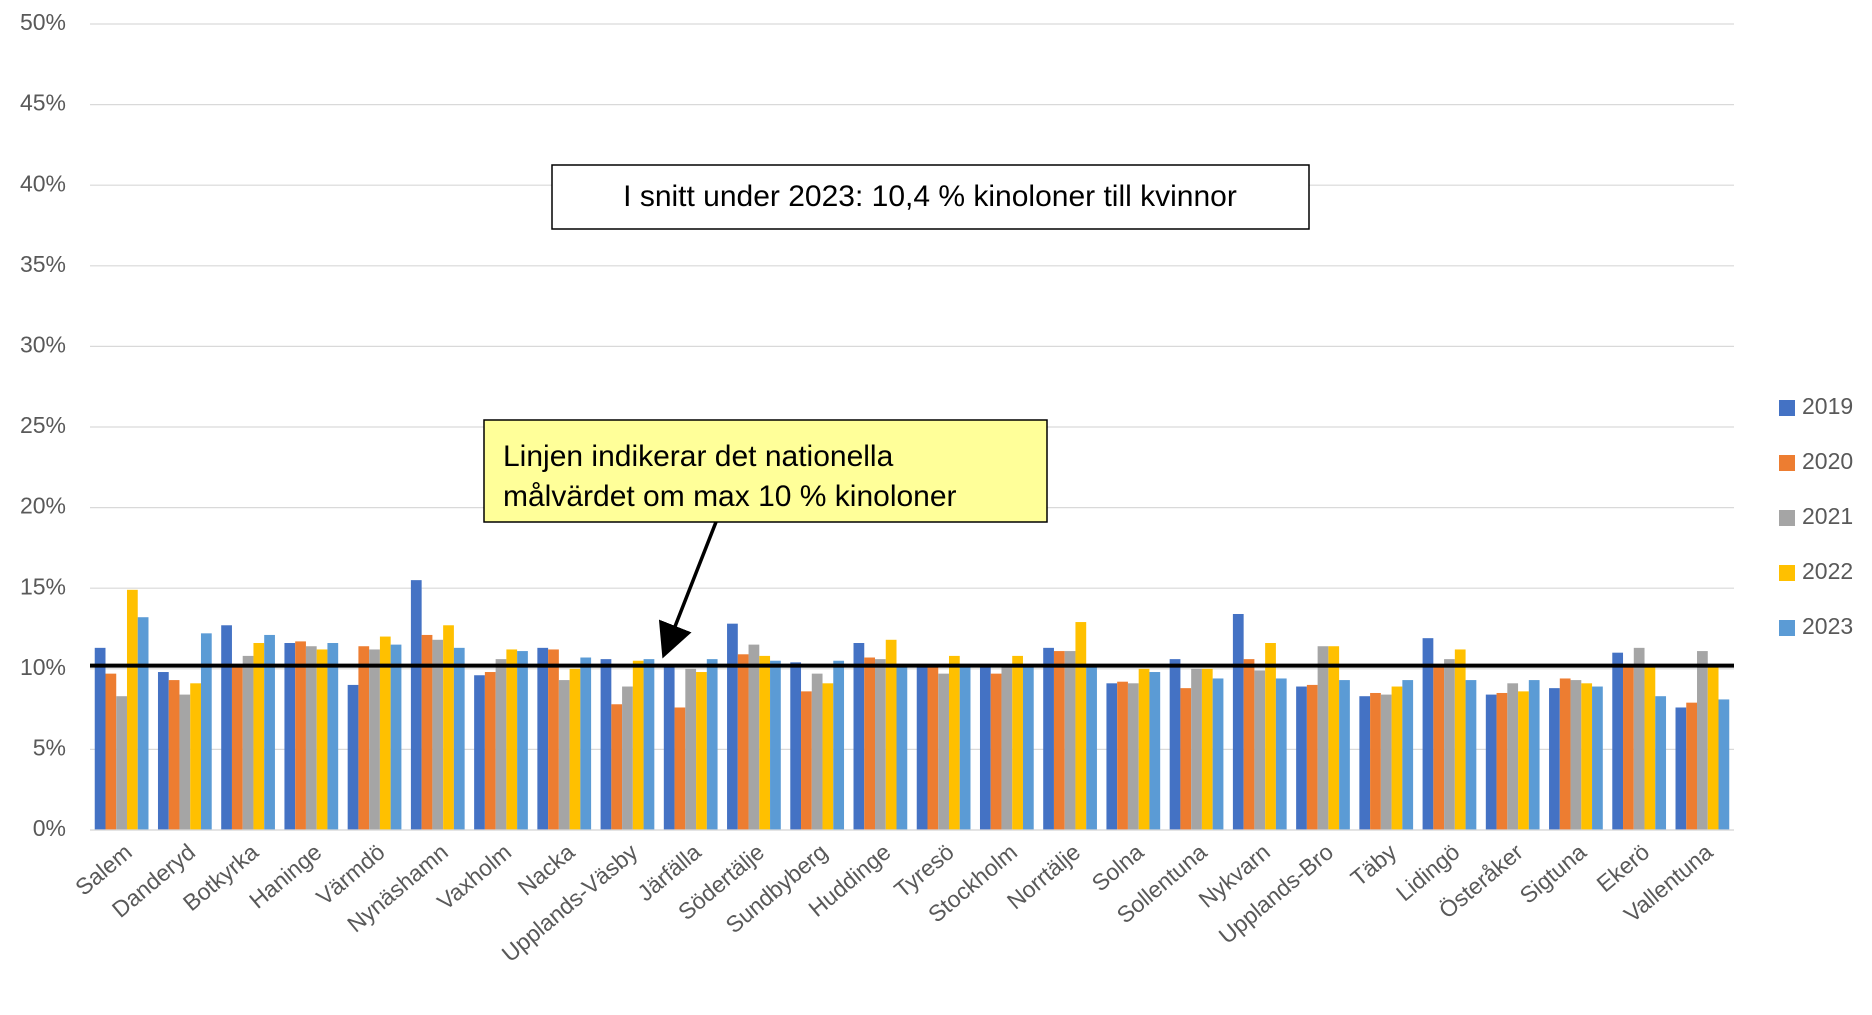 The width and height of the screenshot is (1872, 1015). What do you see at coordinates (1827, 626) in the screenshot?
I see `legend-label: 2023` at bounding box center [1827, 626].